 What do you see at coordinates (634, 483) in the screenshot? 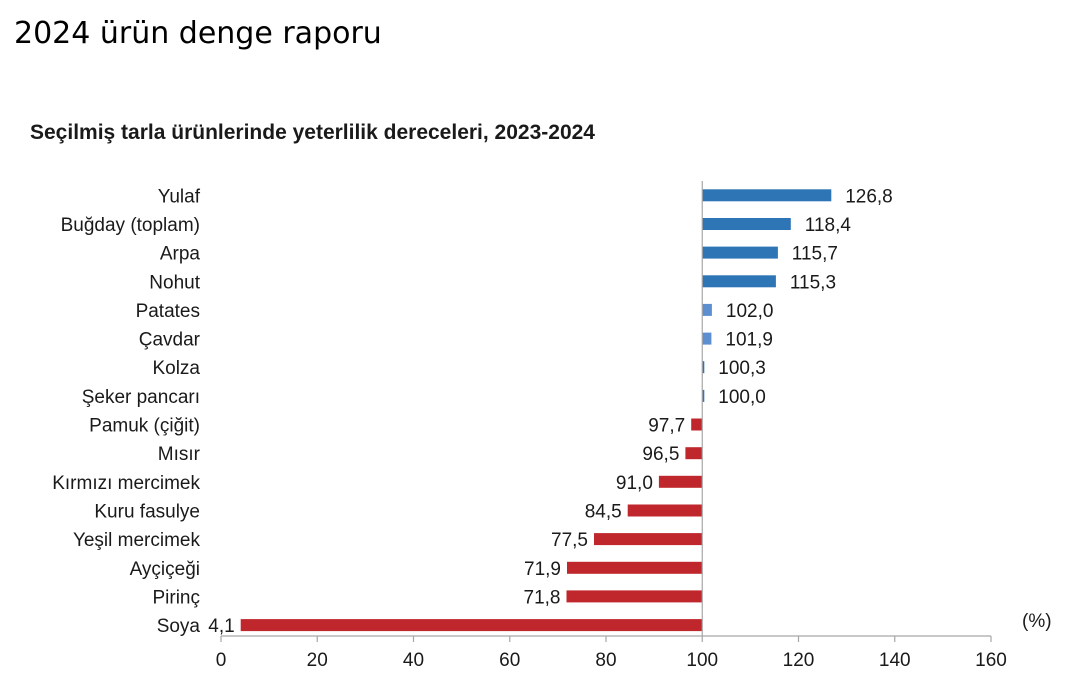
I see `value-label: 91,0` at bounding box center [634, 483].